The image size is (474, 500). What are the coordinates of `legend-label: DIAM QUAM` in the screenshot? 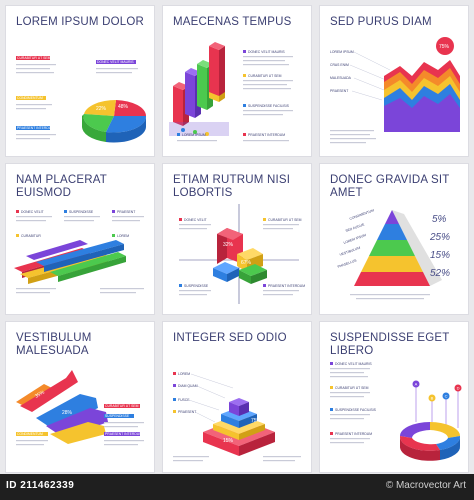 It's located at (188, 386).